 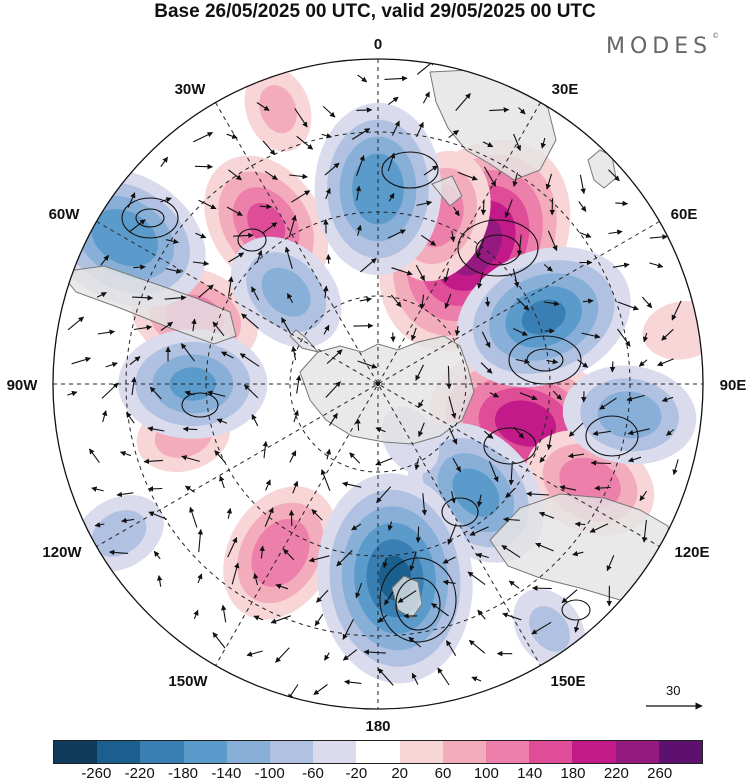 I want to click on lon-label-120e: 120E, so click(x=692, y=552).